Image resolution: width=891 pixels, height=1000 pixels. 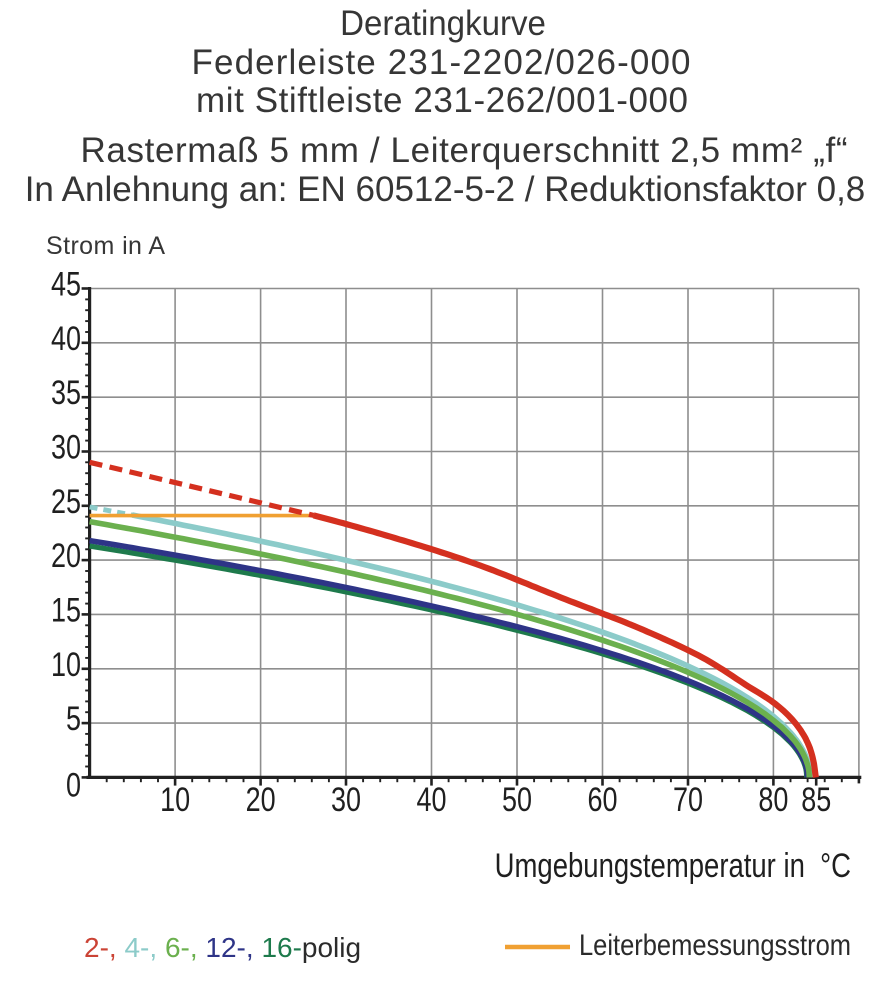 What do you see at coordinates (66, 501) in the screenshot?
I see `svg-text: 25` at bounding box center [66, 501].